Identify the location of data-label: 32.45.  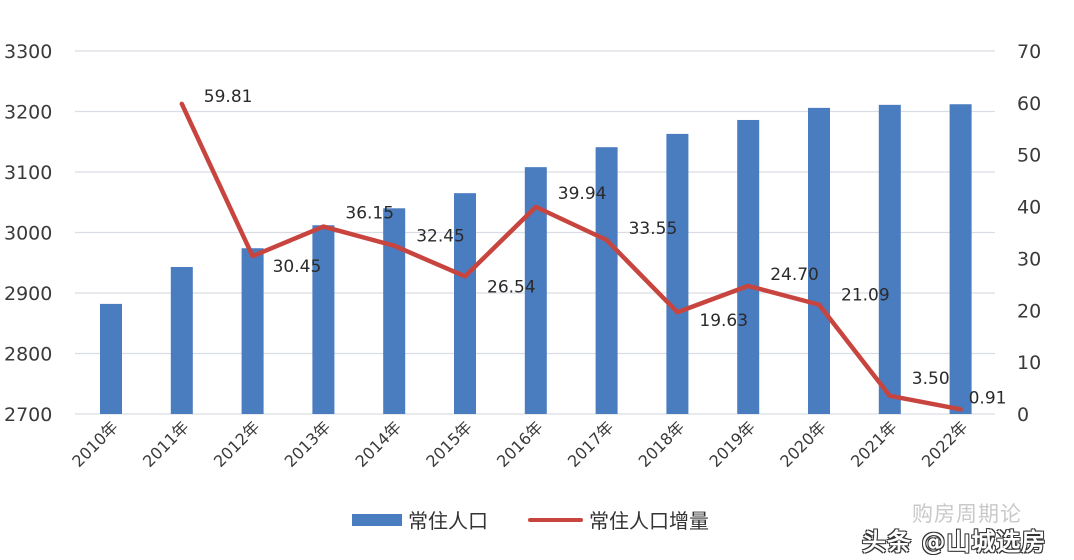
(440, 237).